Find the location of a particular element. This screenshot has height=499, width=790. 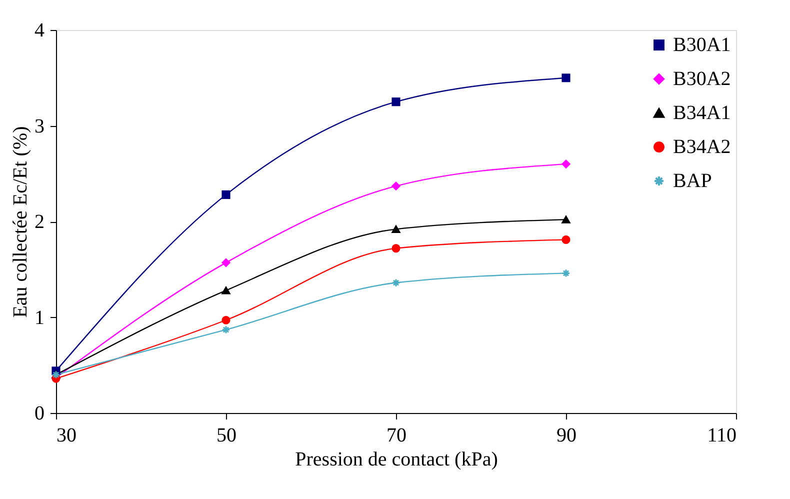

legend-label: BAP is located at coordinates (692, 181).